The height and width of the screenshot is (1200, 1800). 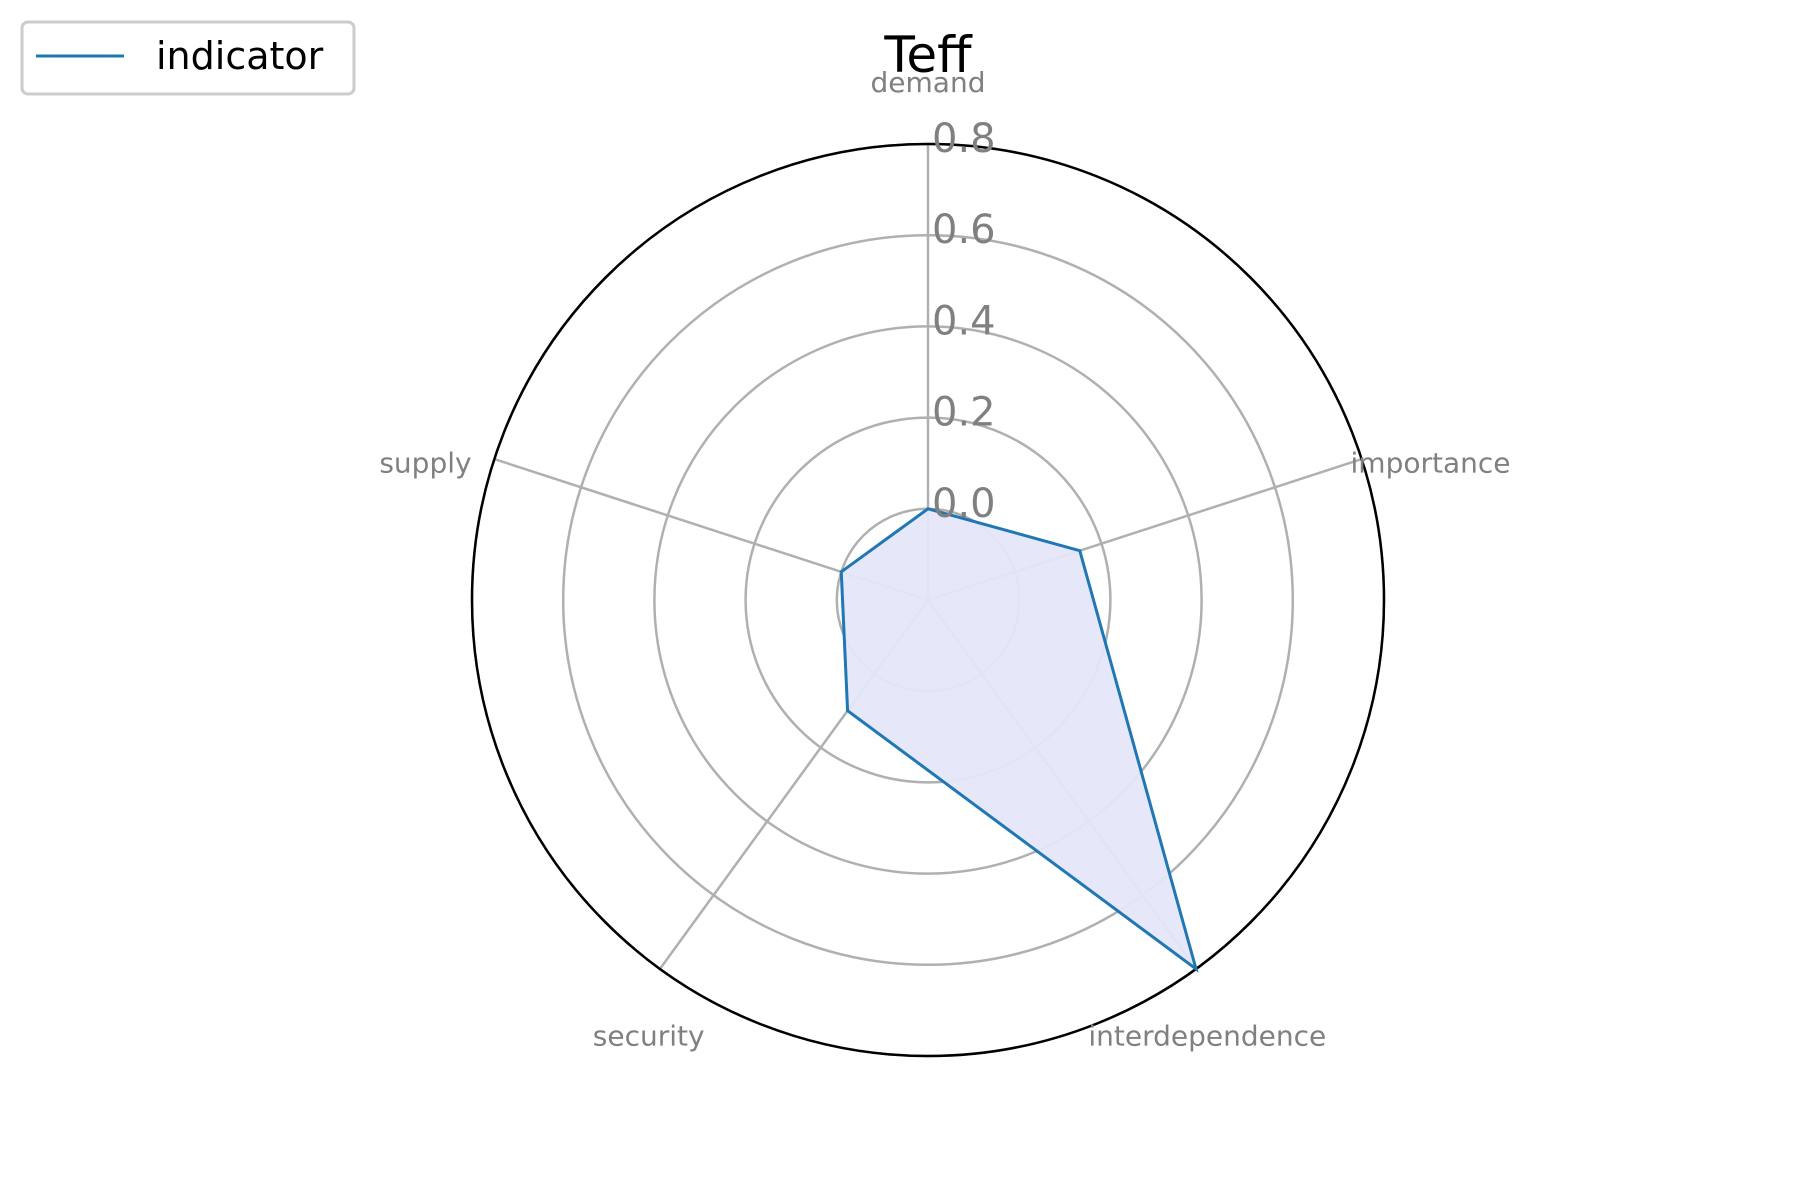 What do you see at coordinates (928, 82) in the screenshot?
I see `category-label-demand: demand` at bounding box center [928, 82].